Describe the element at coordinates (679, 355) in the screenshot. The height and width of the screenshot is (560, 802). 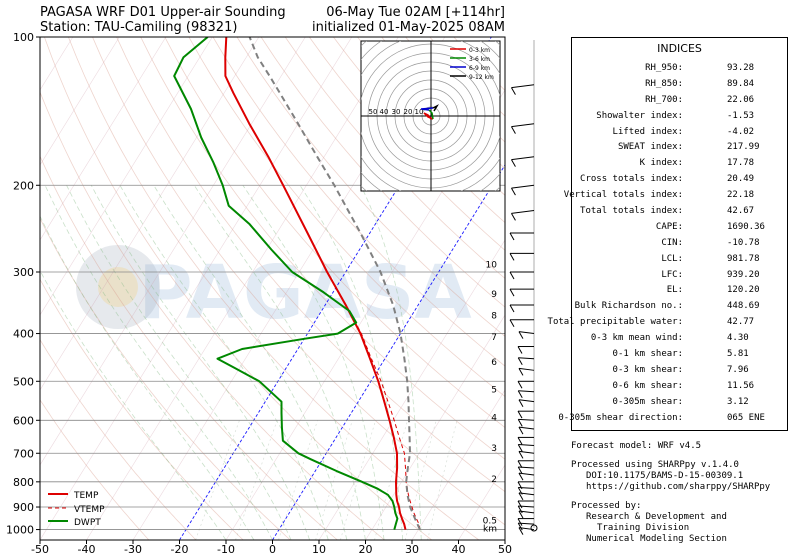
I see `index-row: 0-1 km shear: 5.81` at that location.